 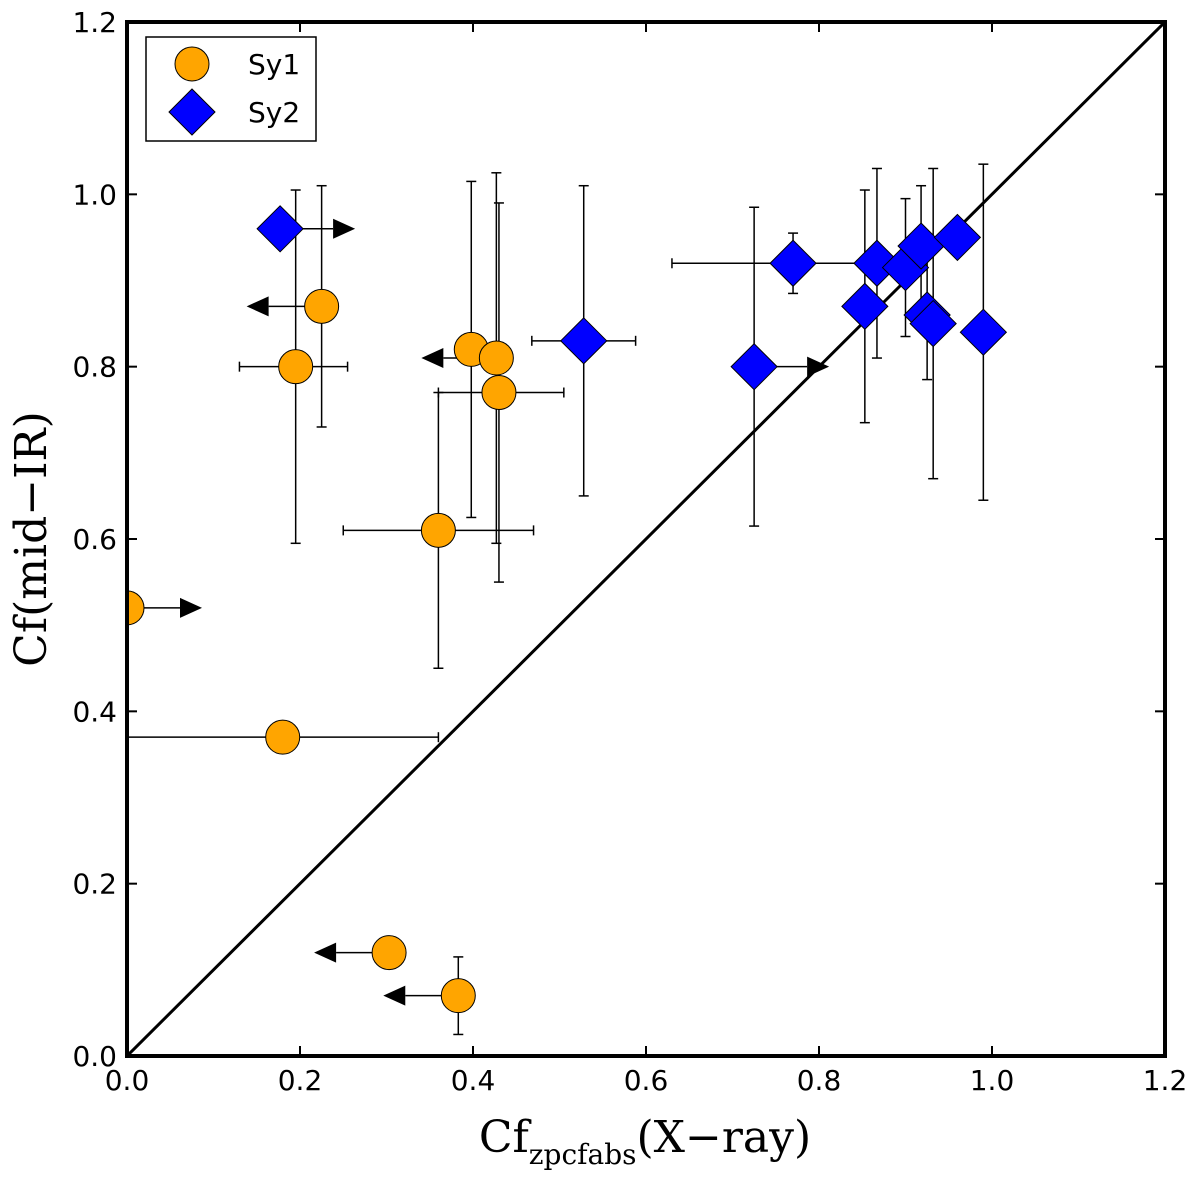 What do you see at coordinates (646, 1080) in the screenshot?
I see `x-tick-label: 0.6` at bounding box center [646, 1080].